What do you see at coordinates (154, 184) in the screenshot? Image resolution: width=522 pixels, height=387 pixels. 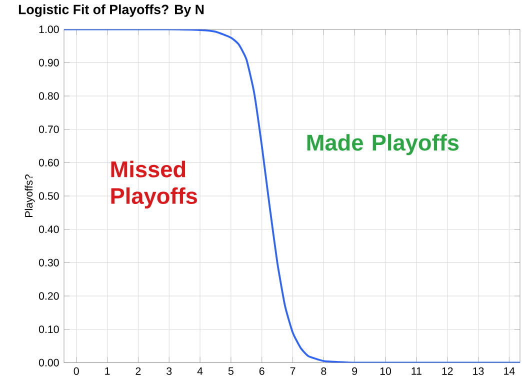 I see `annotation: Missed Playoffs` at bounding box center [154, 184].